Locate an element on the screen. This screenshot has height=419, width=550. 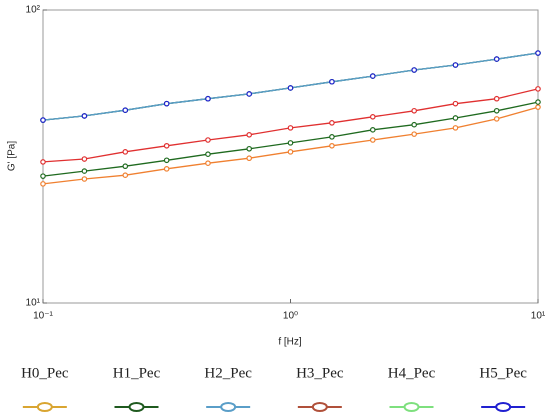
x-axis-label: f [Hz] is located at coordinates (290, 342).